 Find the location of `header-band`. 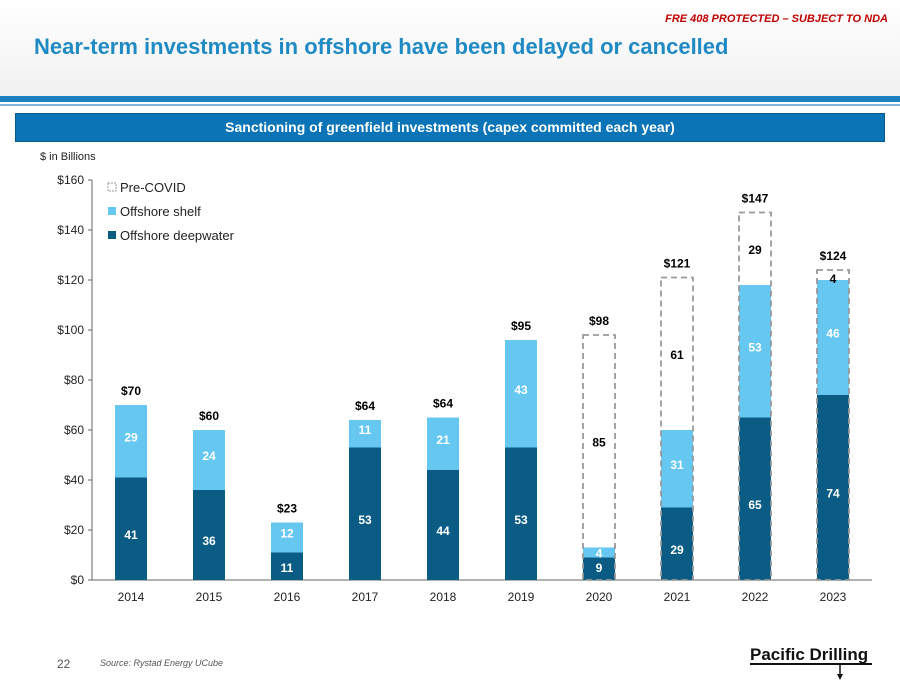

header-band is located at coordinates (450, 48).